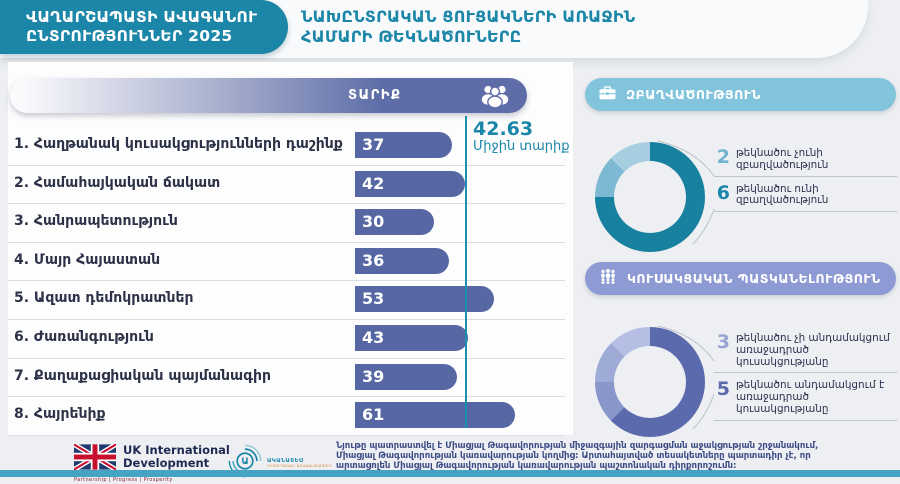 This screenshot has width=900, height=484. What do you see at coordinates (424, 299) in the screenshot?
I see `age-bar: 53` at bounding box center [424, 299].